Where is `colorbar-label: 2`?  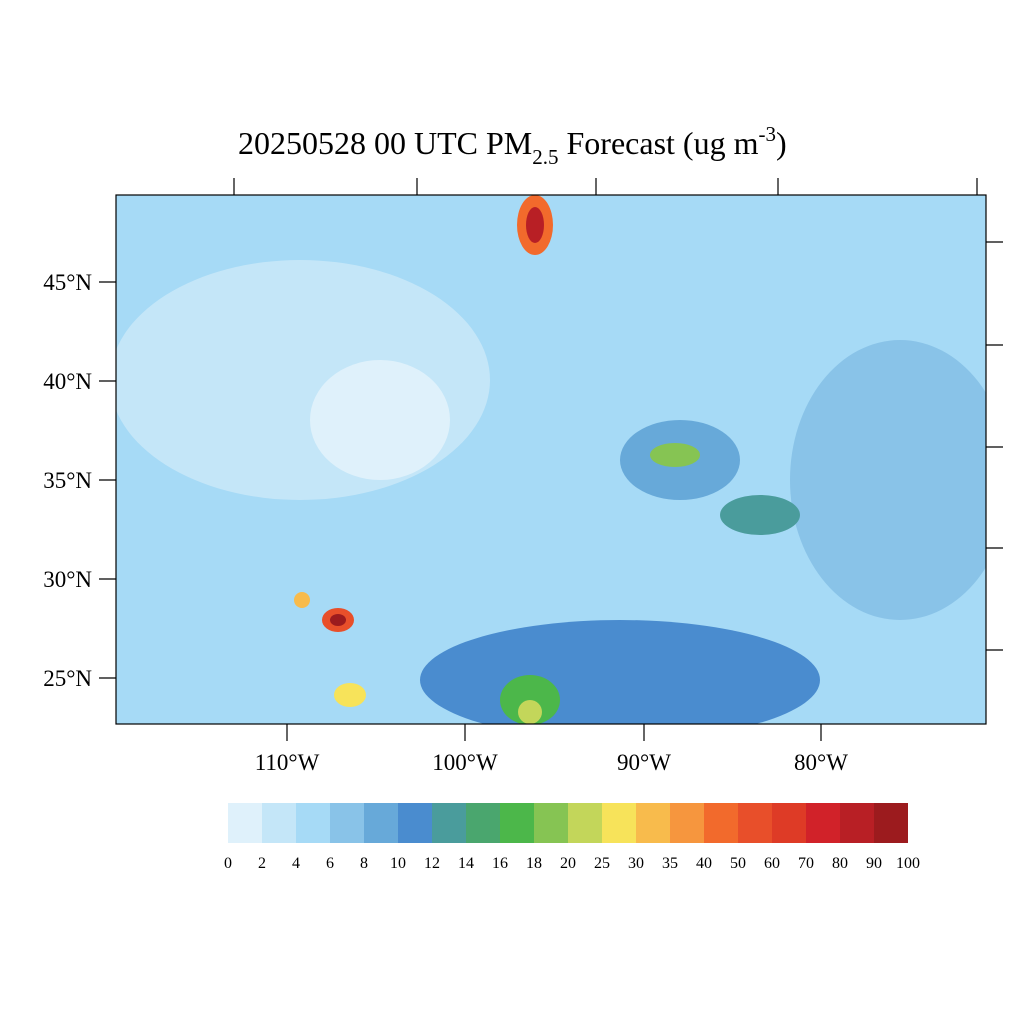 colorbar-label: 2 is located at coordinates (262, 863).